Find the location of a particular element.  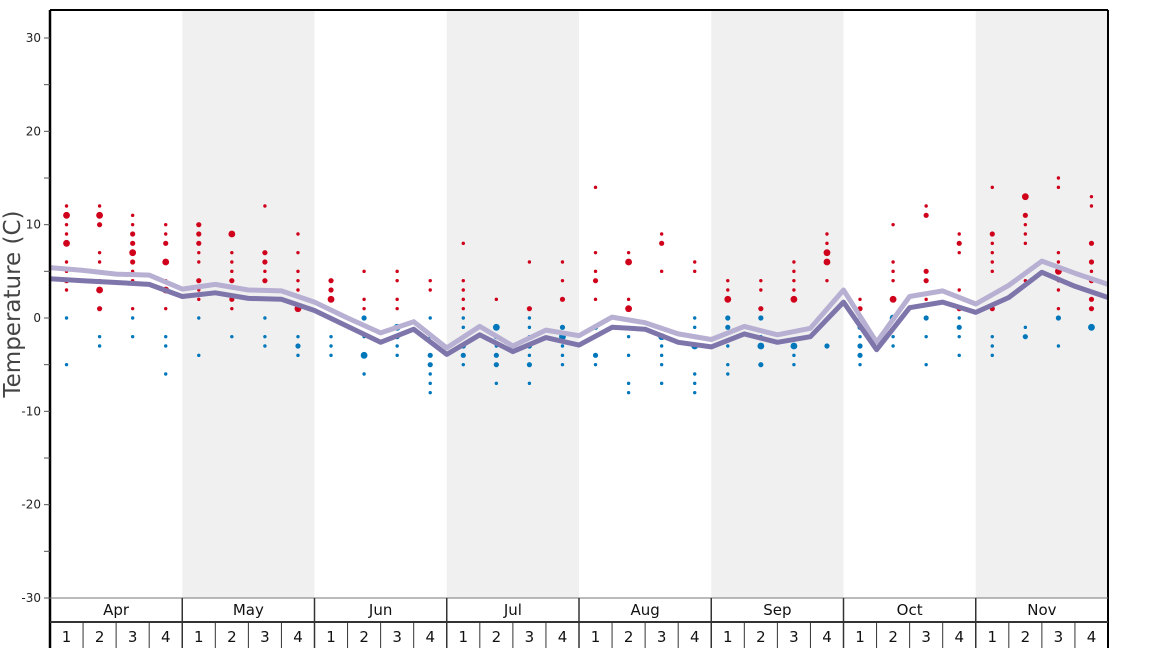

y-tick-label: 10 is located at coordinates (33, 225).